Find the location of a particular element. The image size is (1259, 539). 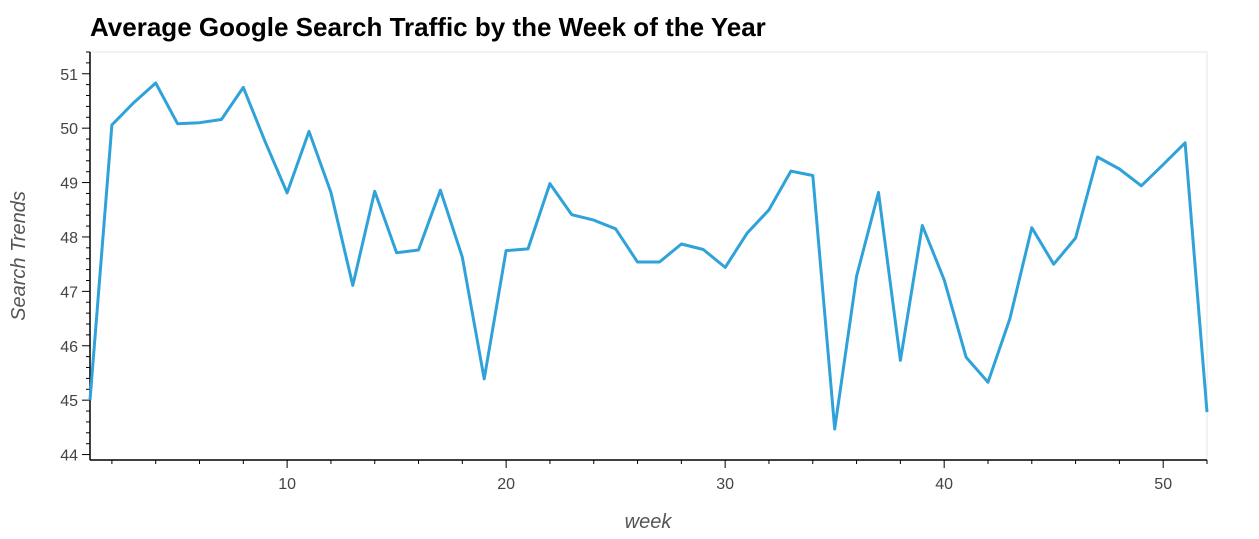

x-axis-label: week is located at coordinates (649, 522).